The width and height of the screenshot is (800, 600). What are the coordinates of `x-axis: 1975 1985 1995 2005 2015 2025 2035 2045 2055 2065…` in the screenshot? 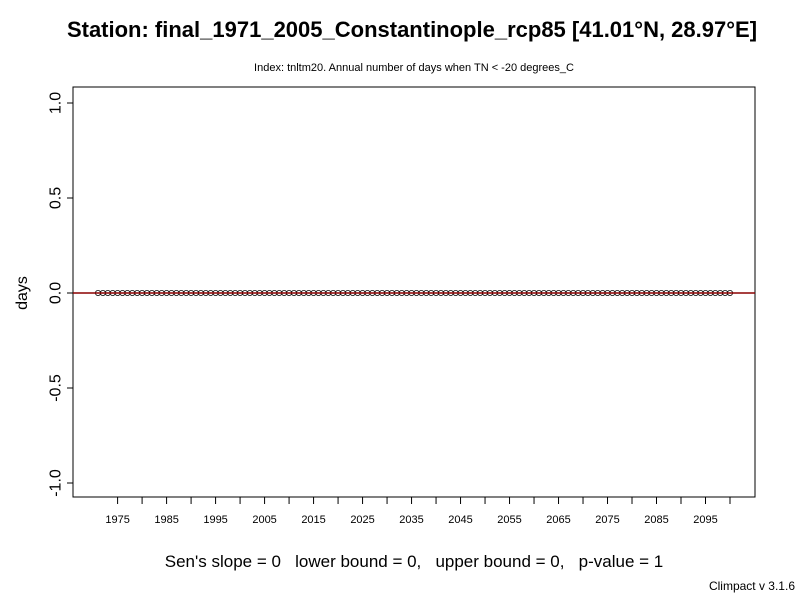 It's located at (418, 511).